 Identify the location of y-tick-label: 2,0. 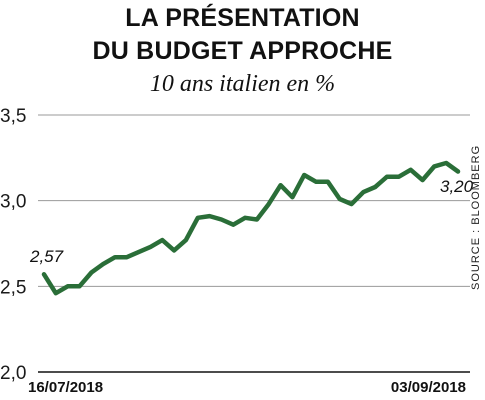
(13, 373).